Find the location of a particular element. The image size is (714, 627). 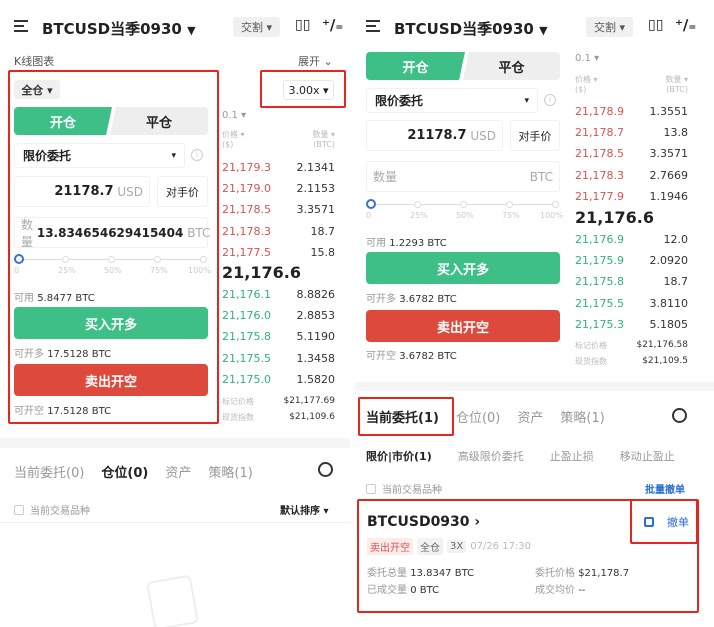

ask-price: 21,178.9 is located at coordinates (599, 111).